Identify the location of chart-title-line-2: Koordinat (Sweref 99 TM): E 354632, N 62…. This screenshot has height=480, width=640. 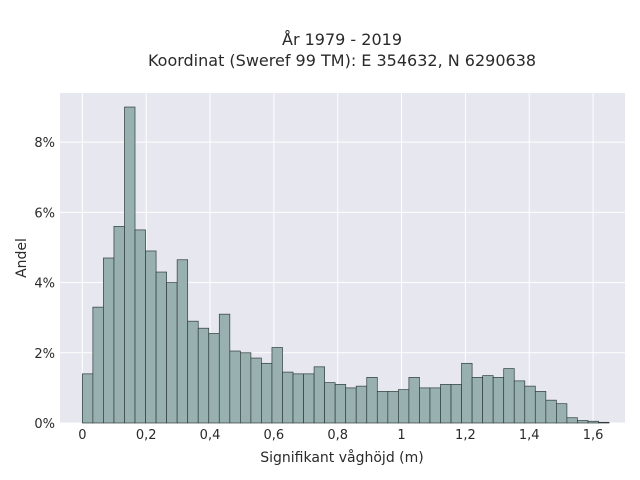
(342, 60).